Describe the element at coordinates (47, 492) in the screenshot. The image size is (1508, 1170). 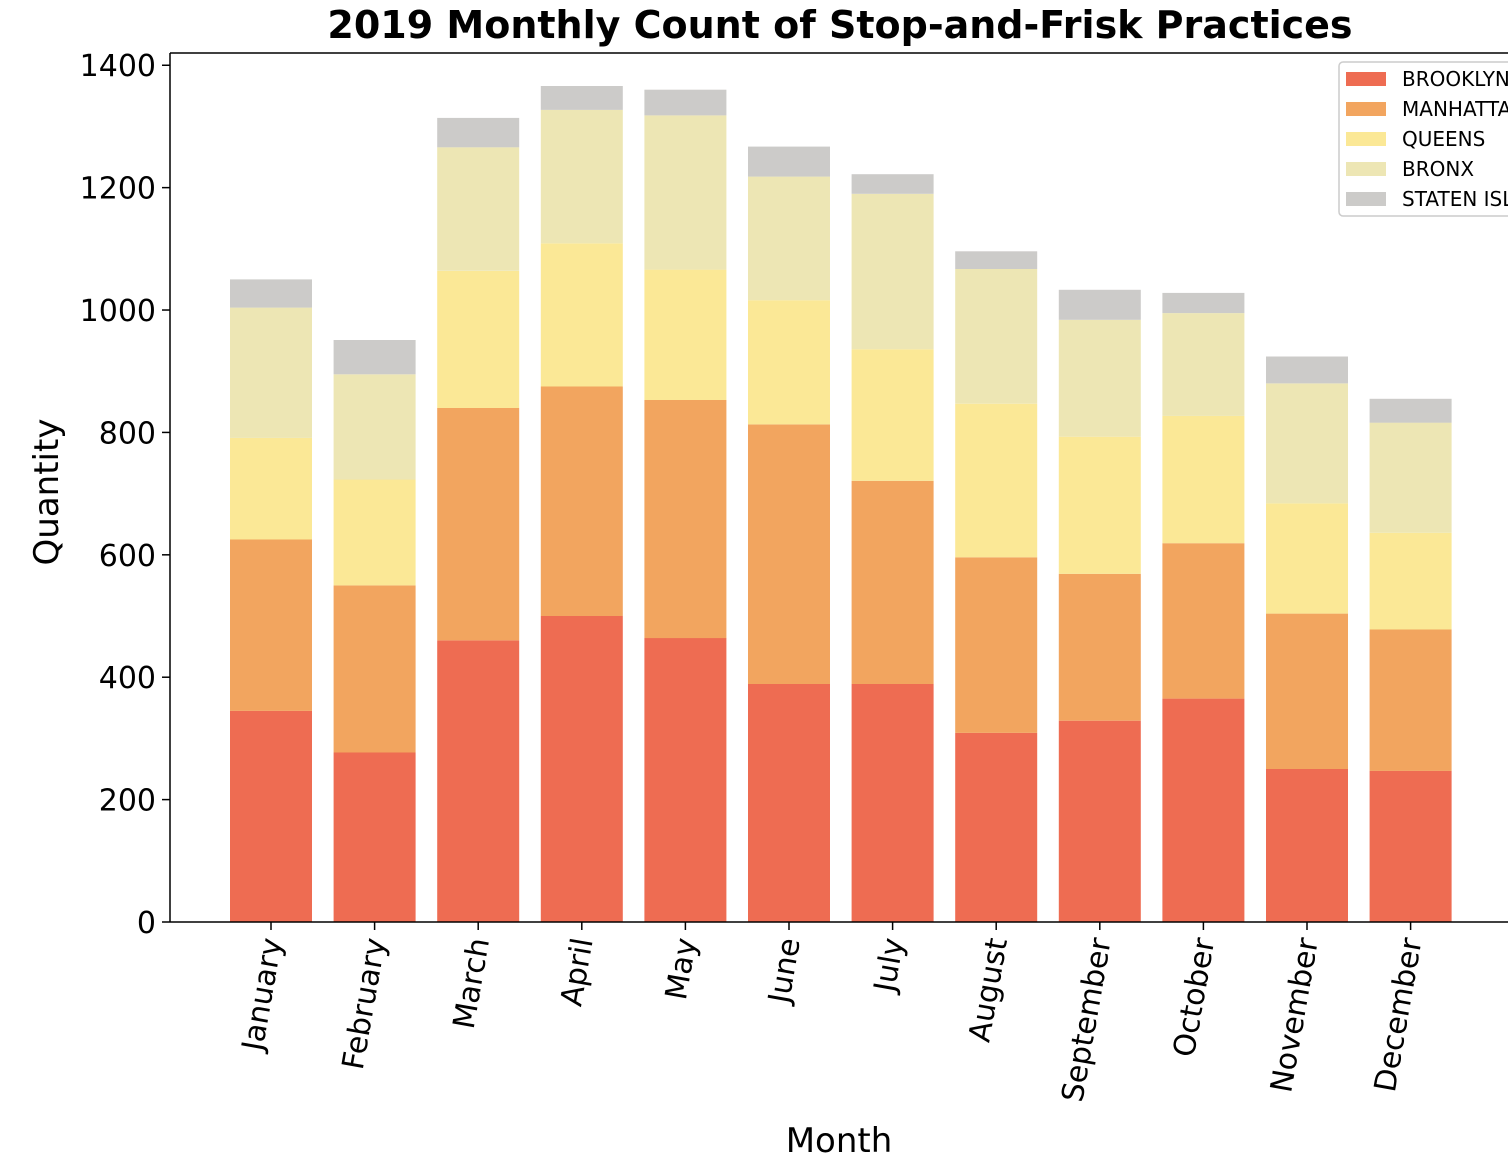
I see `y-axis-label: Quantity` at that location.